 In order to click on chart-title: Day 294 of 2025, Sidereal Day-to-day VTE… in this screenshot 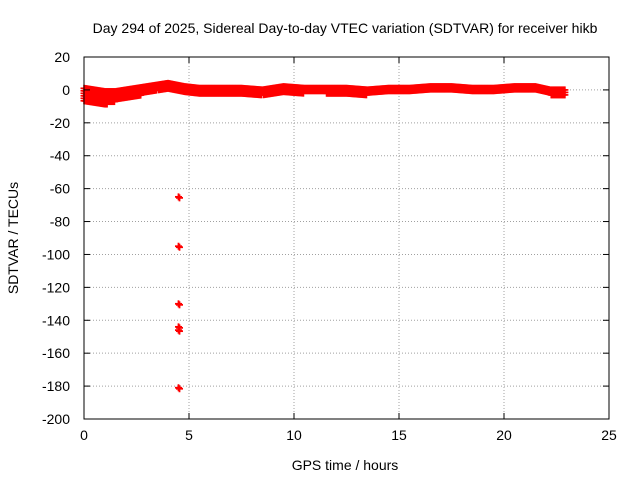, I will do `click(345, 28)`.